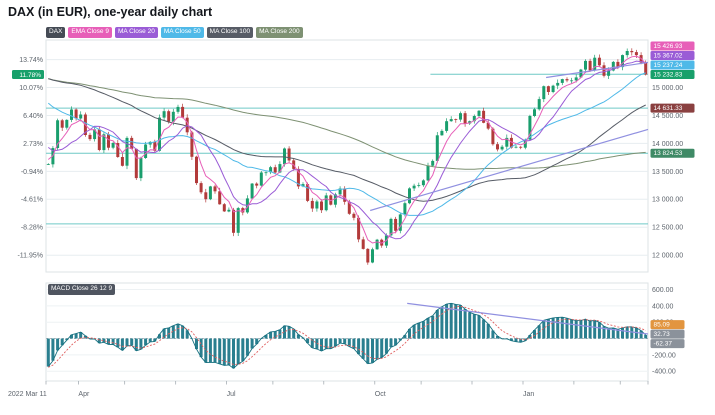 This screenshot has height=415, width=715. I want to click on right-axis-label: 15 000.00, so click(667, 88).